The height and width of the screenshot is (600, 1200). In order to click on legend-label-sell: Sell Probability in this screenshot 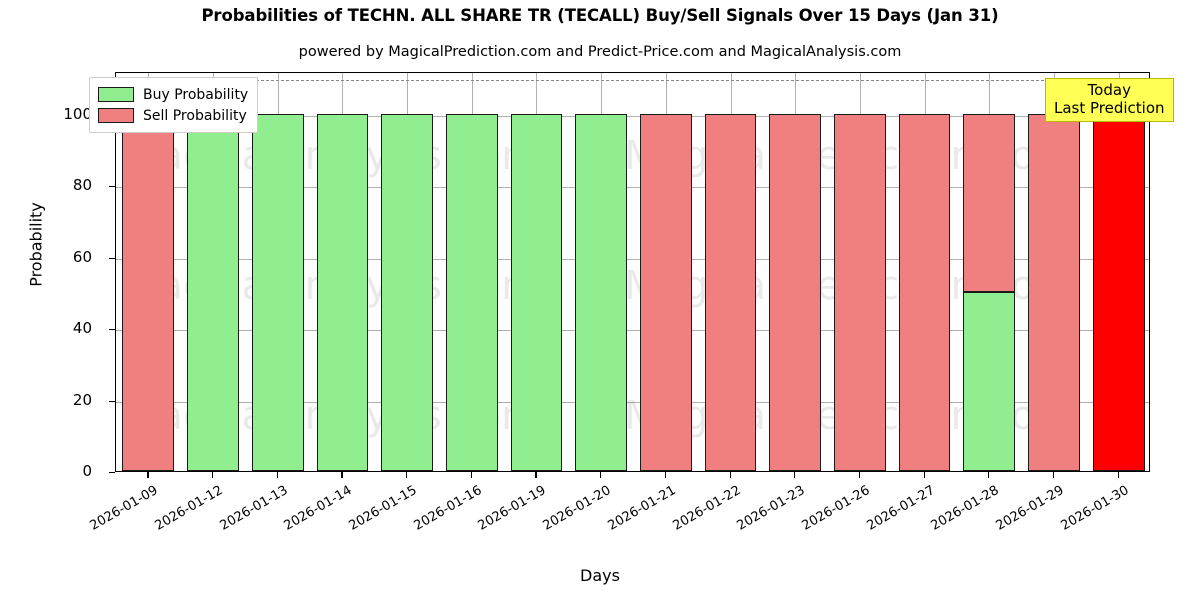, I will do `click(195, 115)`.